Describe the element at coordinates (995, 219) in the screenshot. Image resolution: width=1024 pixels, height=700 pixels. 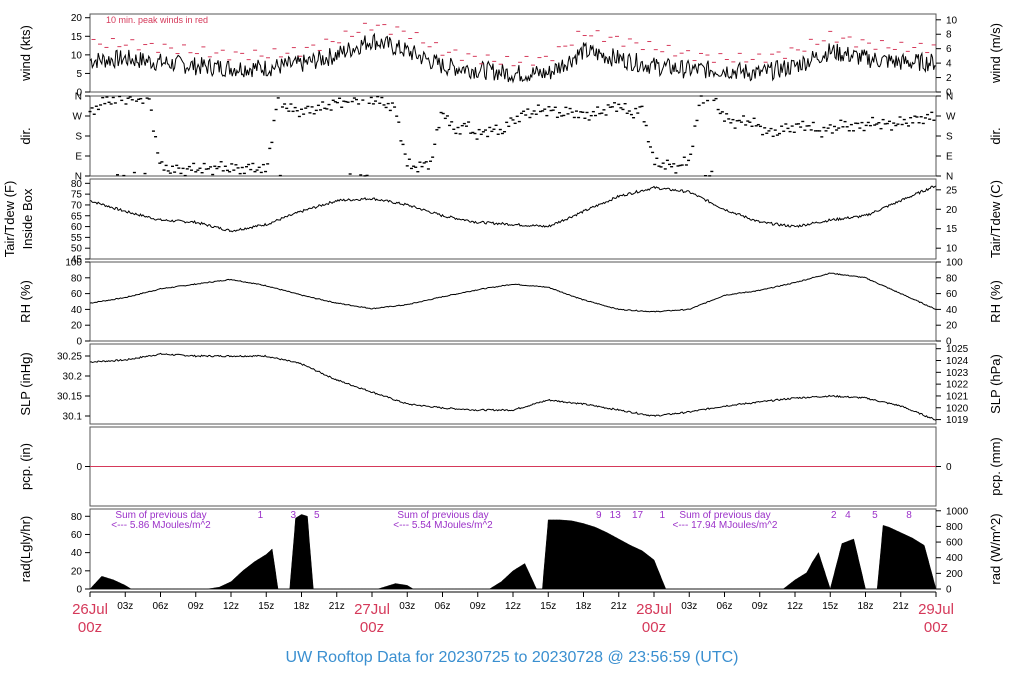
I see `ylabel-right: Tair/Tdew (C)` at that location.